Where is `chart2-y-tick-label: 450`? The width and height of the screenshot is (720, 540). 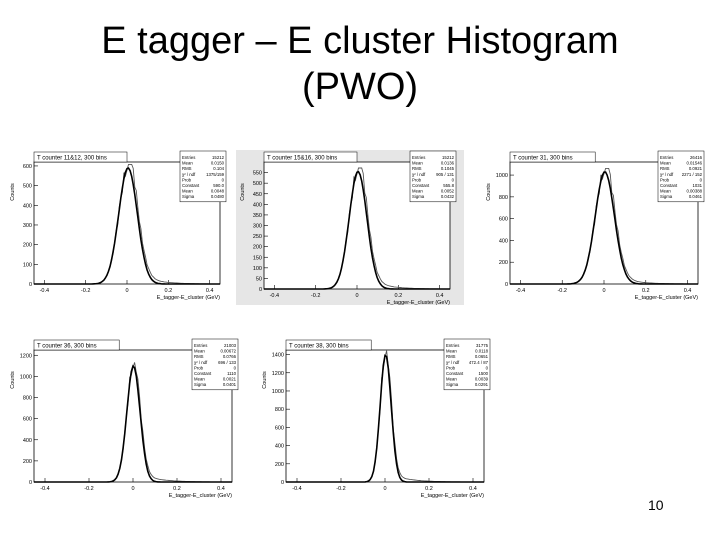
chart2-y-tick-label: 450 is located at coordinates (257, 195).